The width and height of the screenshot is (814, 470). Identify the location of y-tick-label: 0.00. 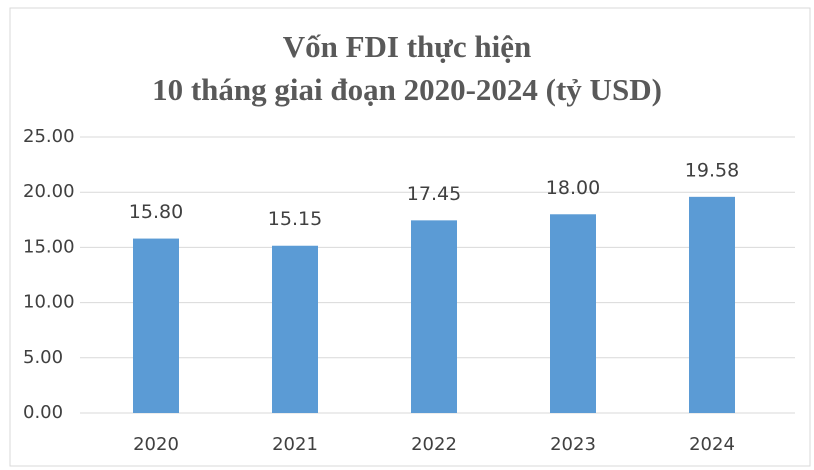
(43, 412).